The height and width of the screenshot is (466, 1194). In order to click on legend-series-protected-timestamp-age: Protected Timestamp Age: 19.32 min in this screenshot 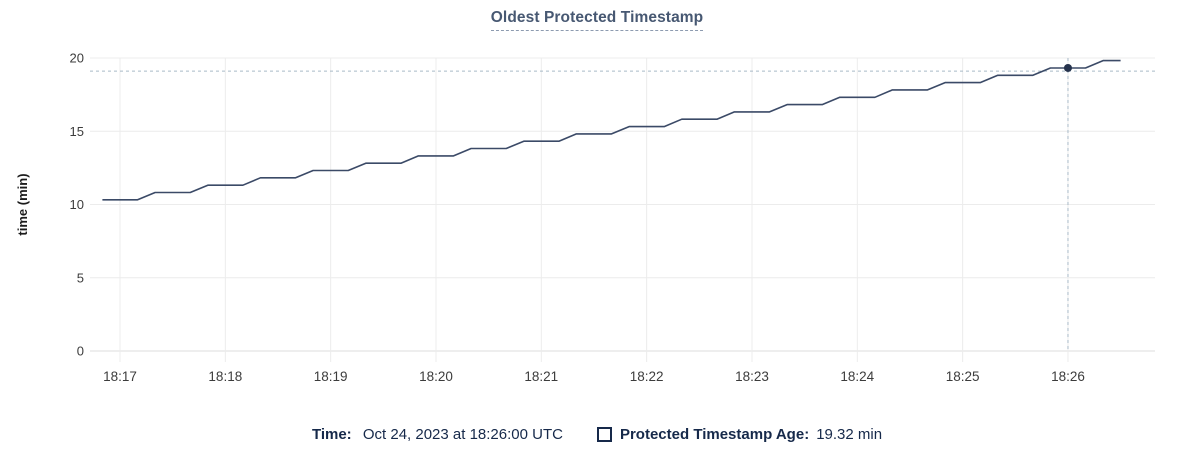, I will do `click(739, 434)`.